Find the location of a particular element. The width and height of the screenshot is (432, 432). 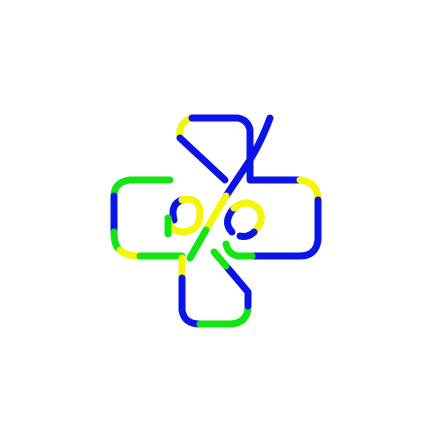

bottom-loop is located at coordinates (215, 288).